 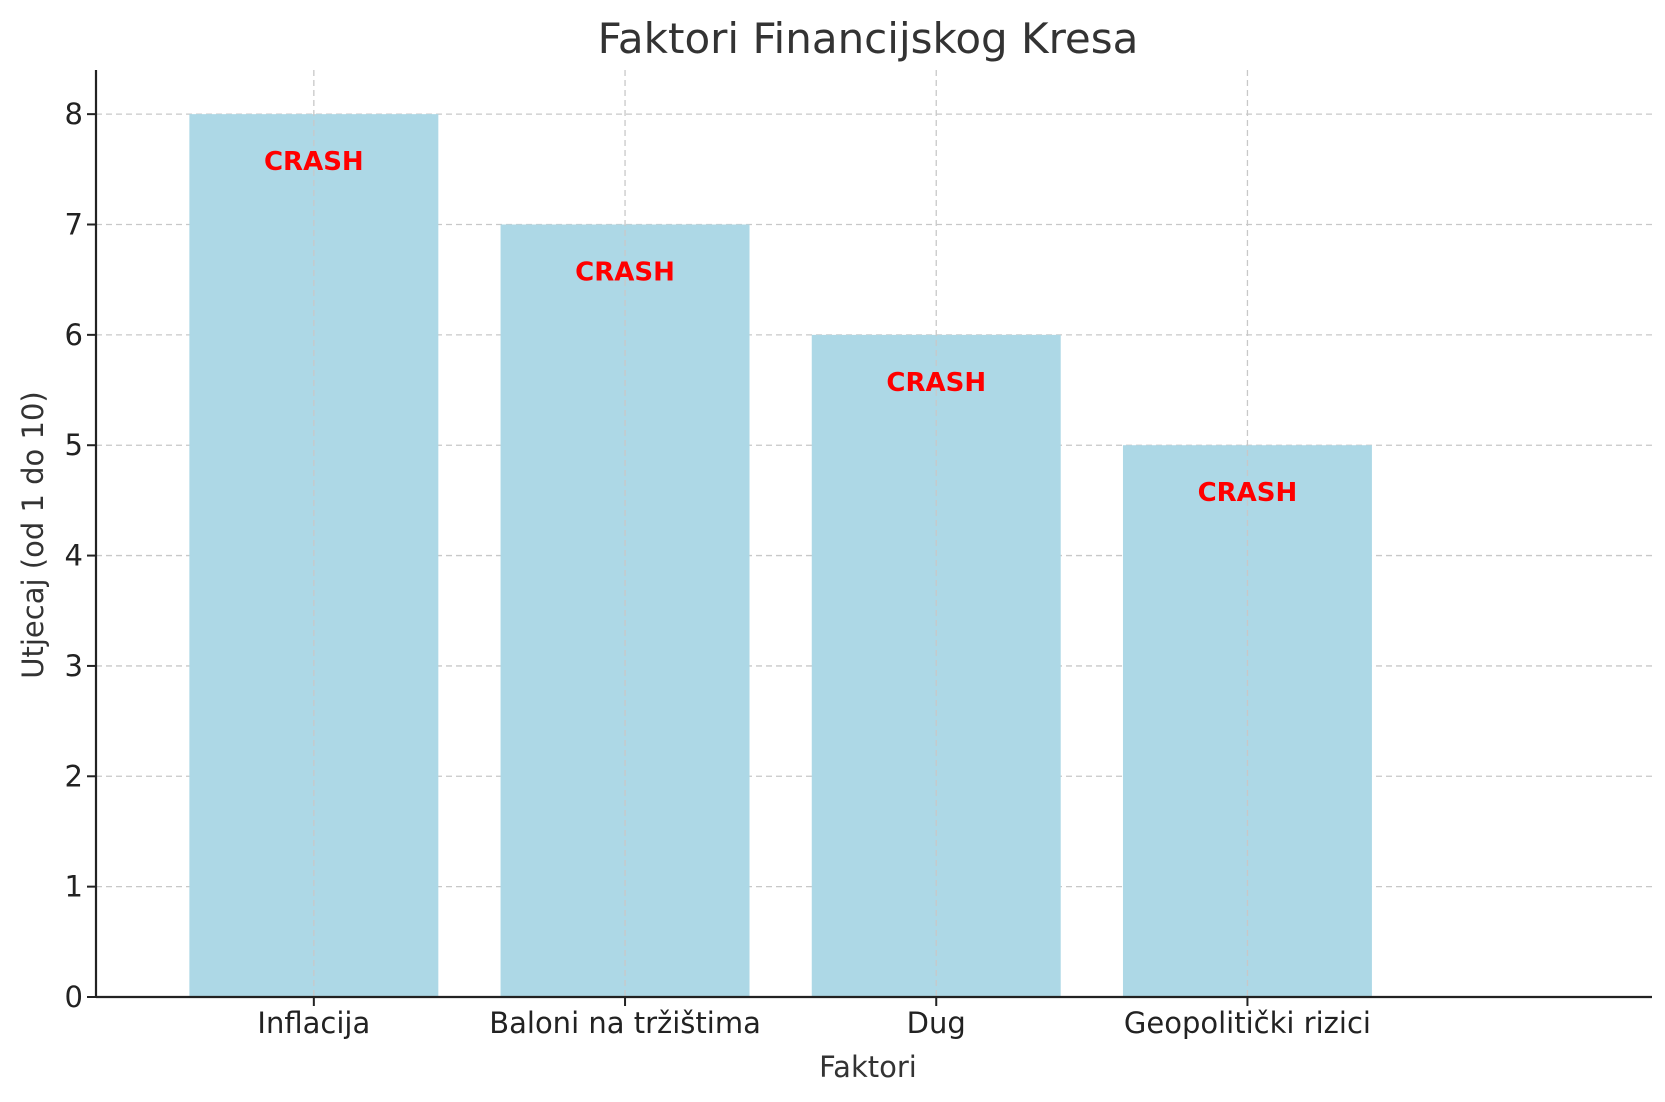 I want to click on chart-title: Faktori Financijskog Kresa, so click(x=868, y=38).